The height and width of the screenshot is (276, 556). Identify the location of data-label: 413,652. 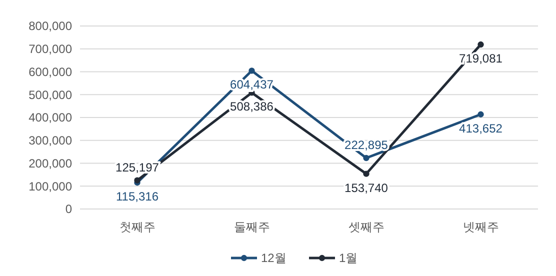
(481, 128).